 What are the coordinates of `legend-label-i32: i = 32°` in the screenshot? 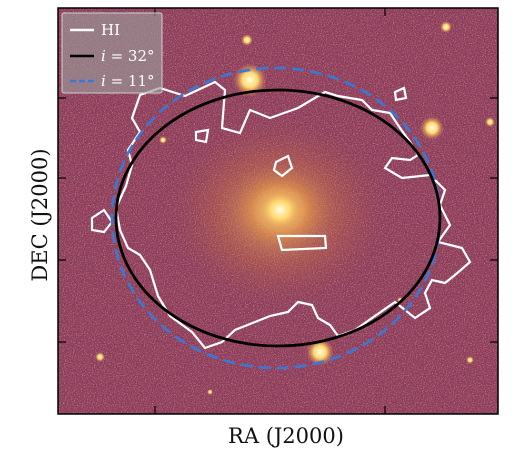 It's located at (128, 56).